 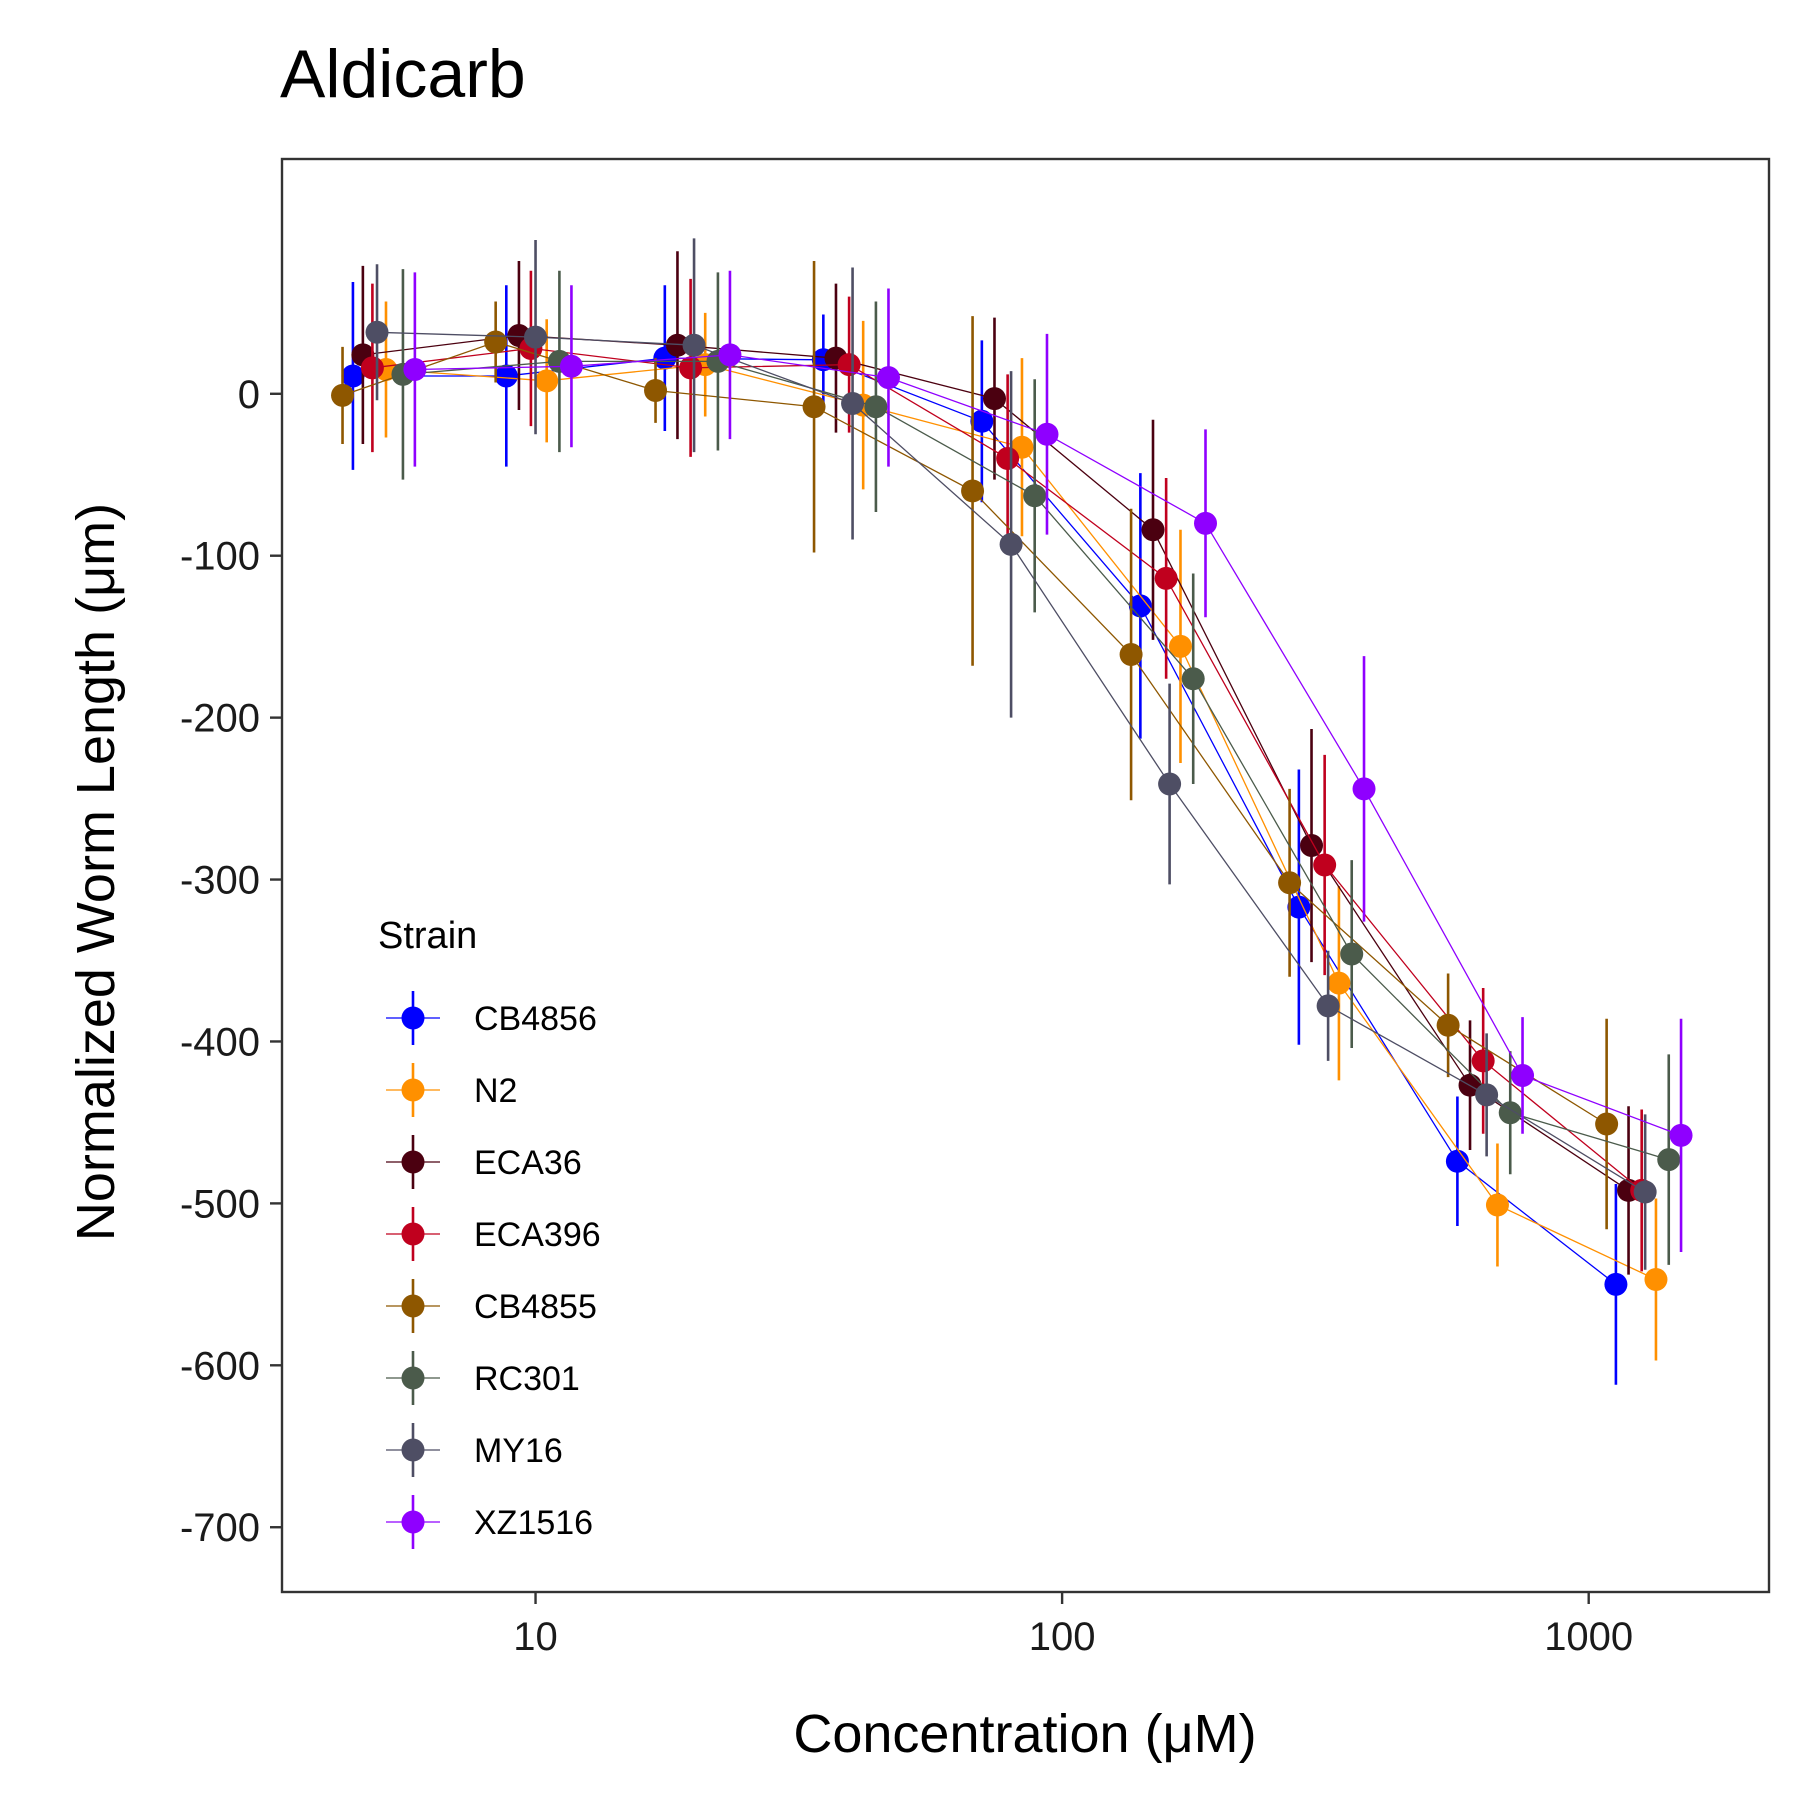 What do you see at coordinates (220, 719) in the screenshot?
I see `y-tick-label: -200` at bounding box center [220, 719].